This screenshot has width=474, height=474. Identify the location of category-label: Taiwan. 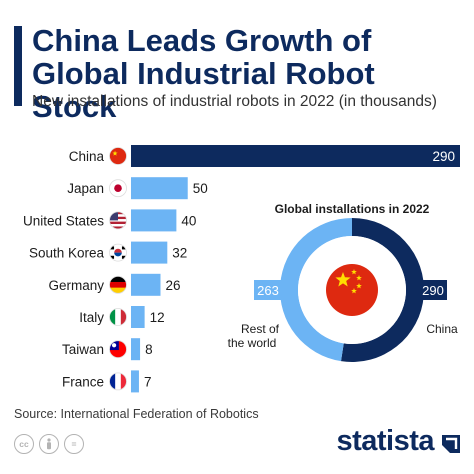
(83, 349).